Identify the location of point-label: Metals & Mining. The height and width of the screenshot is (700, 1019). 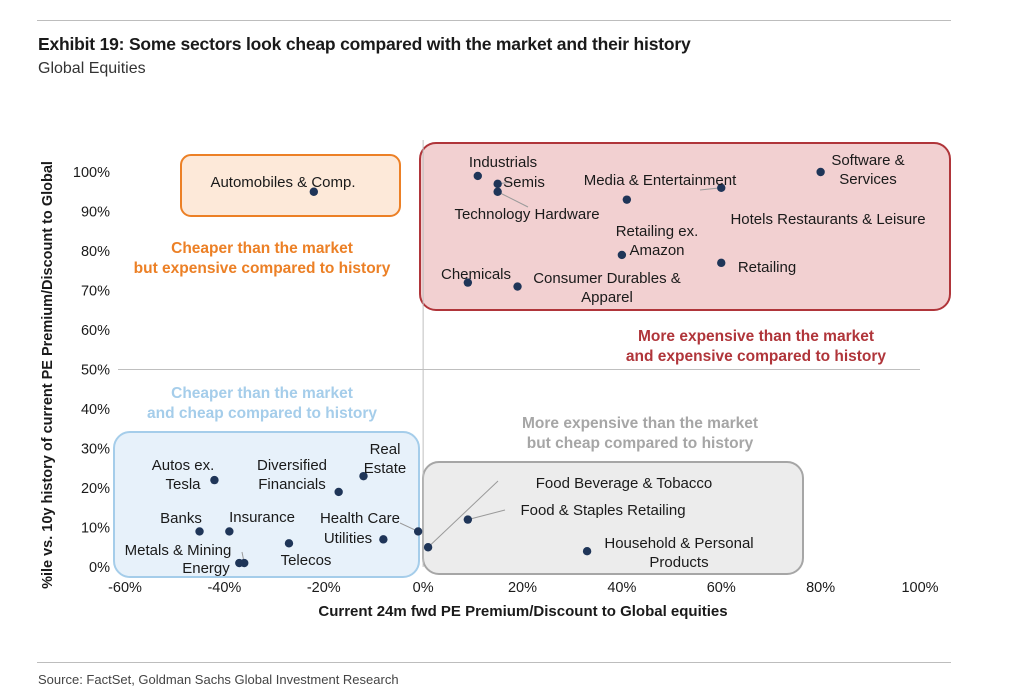
(178, 550).